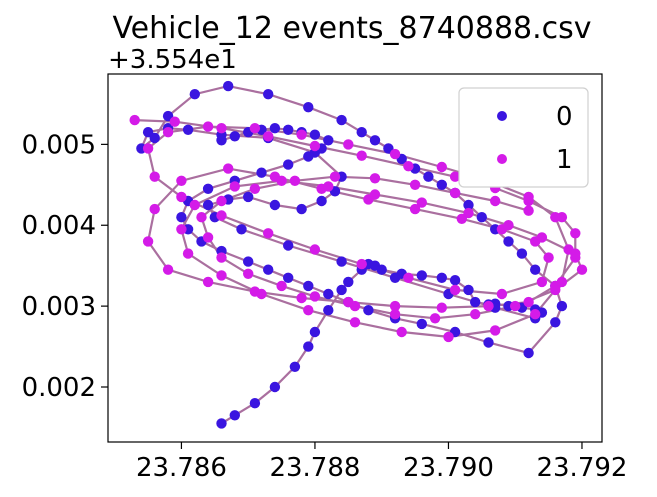  Describe the element at coordinates (59, 388) in the screenshot. I see `y-tick-label: 0.002` at that location.